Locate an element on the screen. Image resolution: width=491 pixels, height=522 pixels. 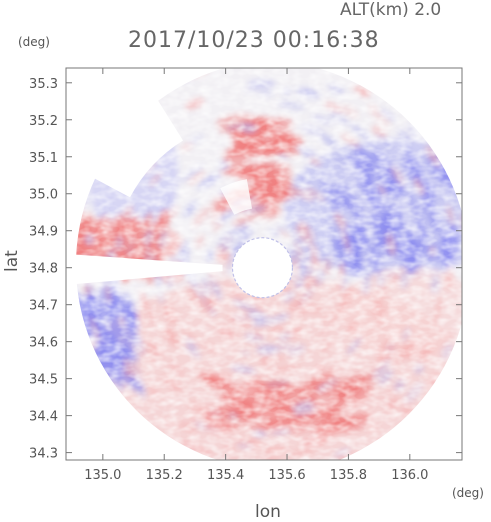
radar-blind-zone is located at coordinates (262, 267).